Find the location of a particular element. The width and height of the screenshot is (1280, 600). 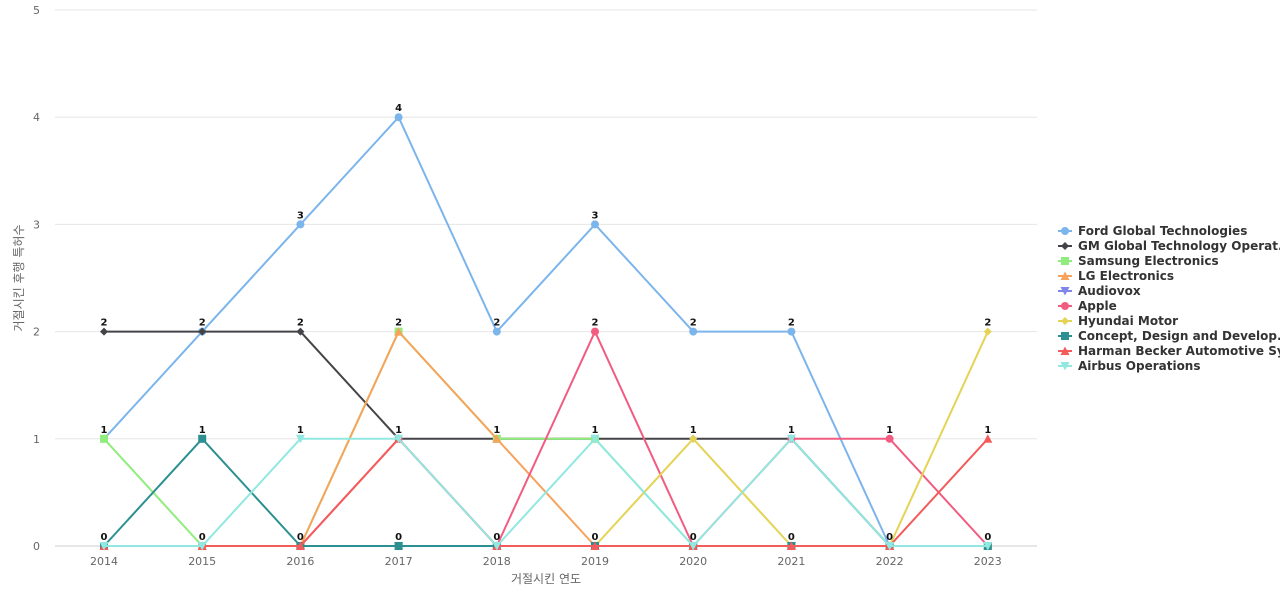

legend-label: Audiovox is located at coordinates (1109, 291).